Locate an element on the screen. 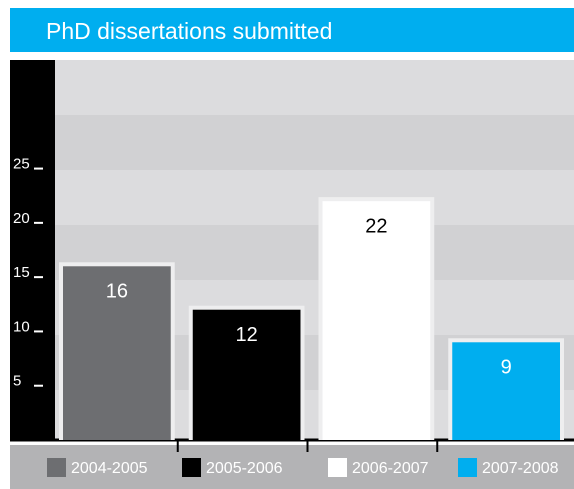 This screenshot has height=489, width=574. data-label: 16 is located at coordinates (117, 292).